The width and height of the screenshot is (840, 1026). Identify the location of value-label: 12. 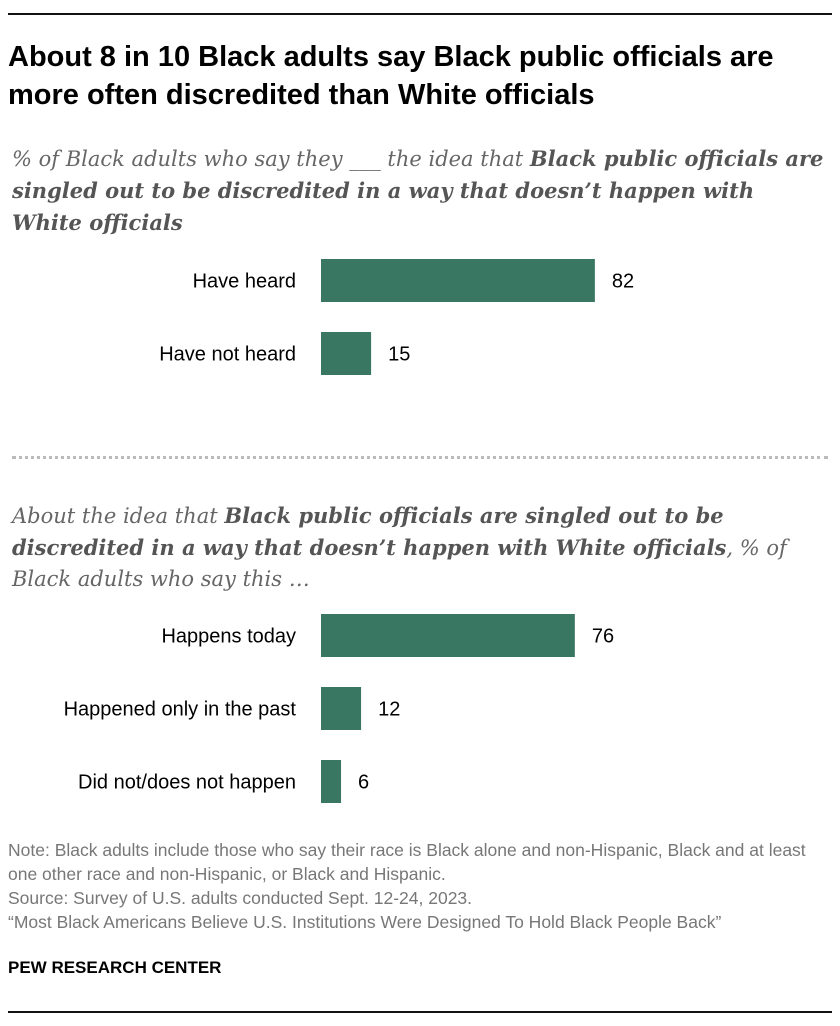
(389, 710).